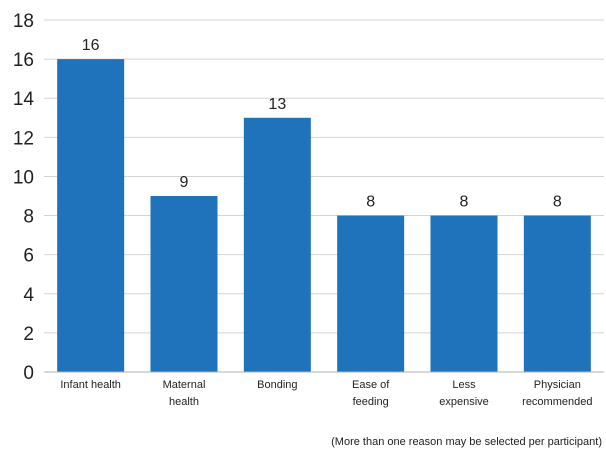  Describe the element at coordinates (28, 373) in the screenshot. I see `y-tick-label: 0` at that location.